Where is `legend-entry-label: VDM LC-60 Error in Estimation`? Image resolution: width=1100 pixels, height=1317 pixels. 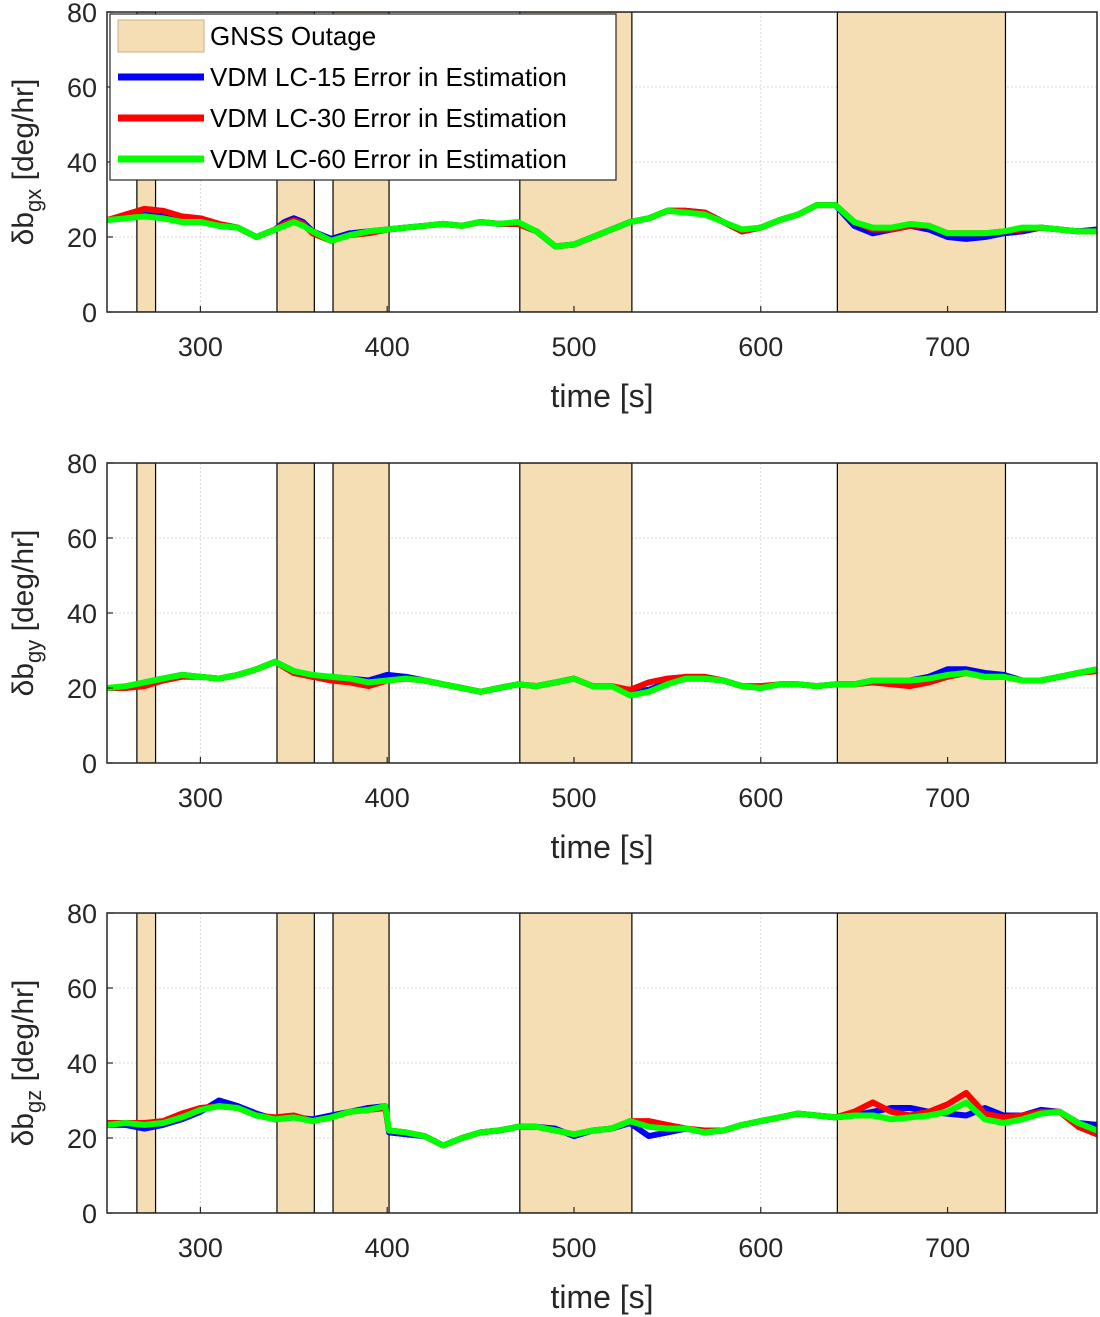 legend-entry-label: VDM LC-60 Error in Estimation is located at coordinates (388, 159).